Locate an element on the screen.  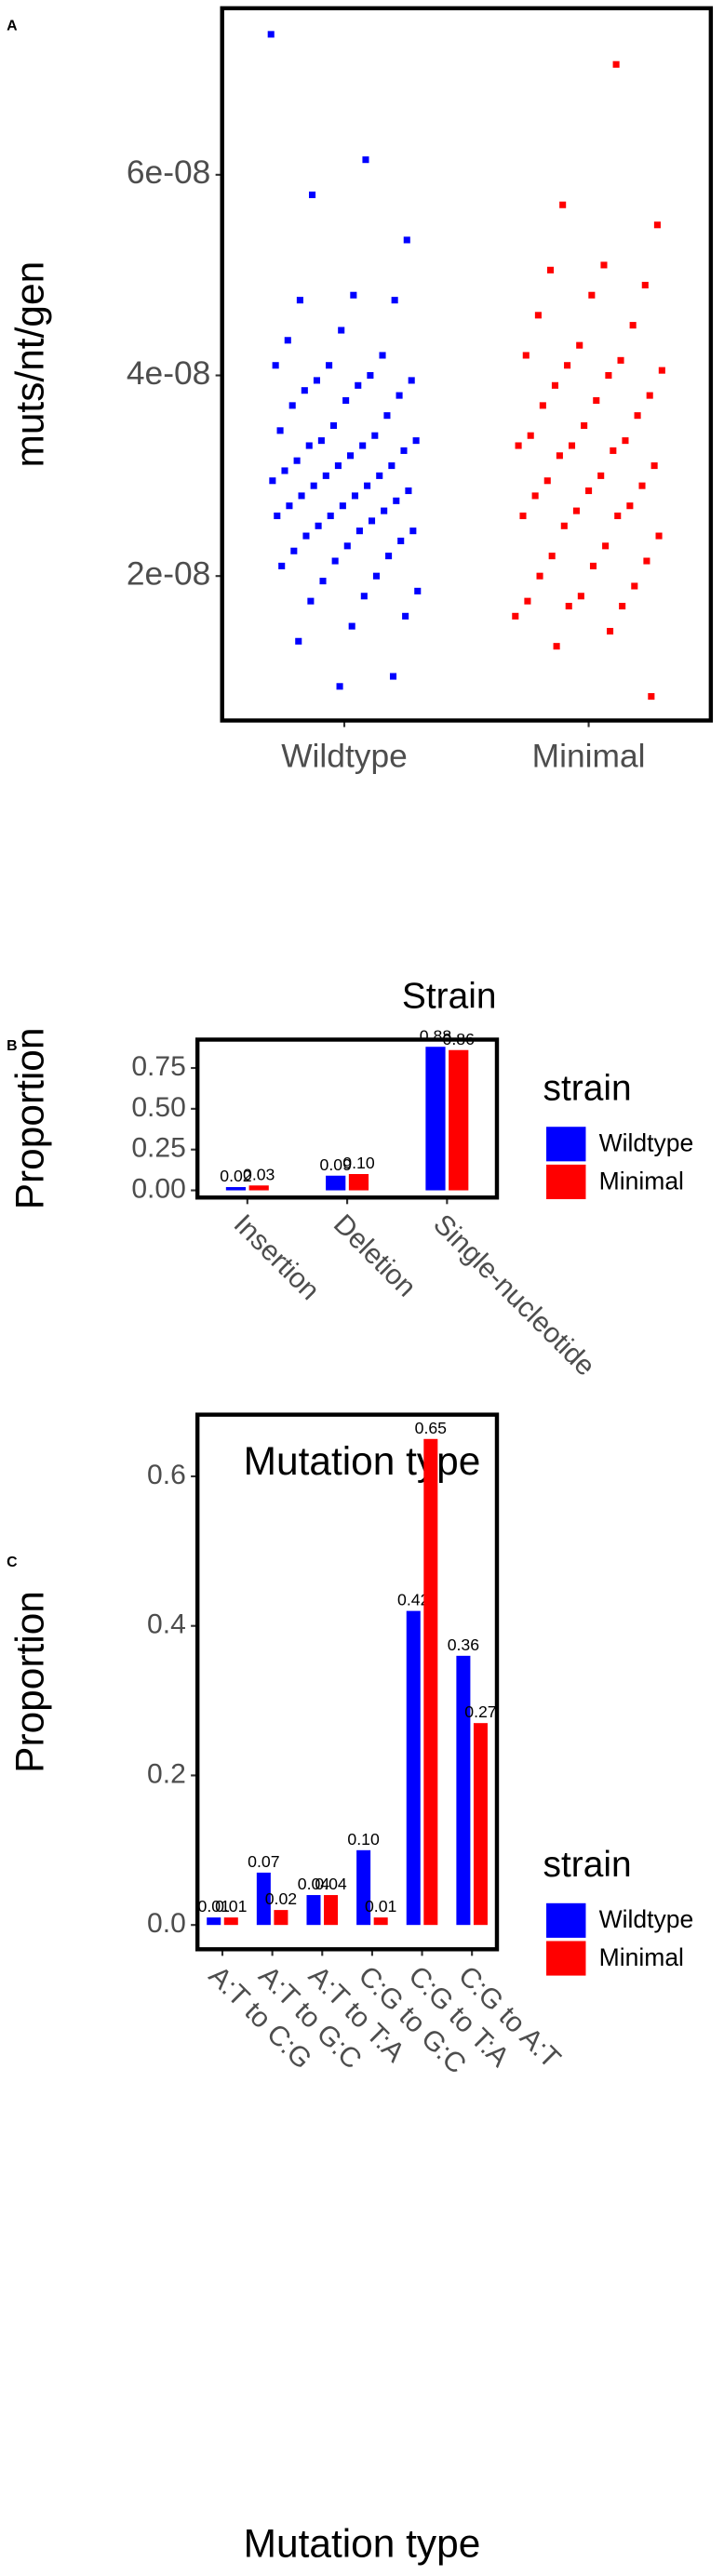
bar-value-label: 0.02 is located at coordinates (236, 1176).